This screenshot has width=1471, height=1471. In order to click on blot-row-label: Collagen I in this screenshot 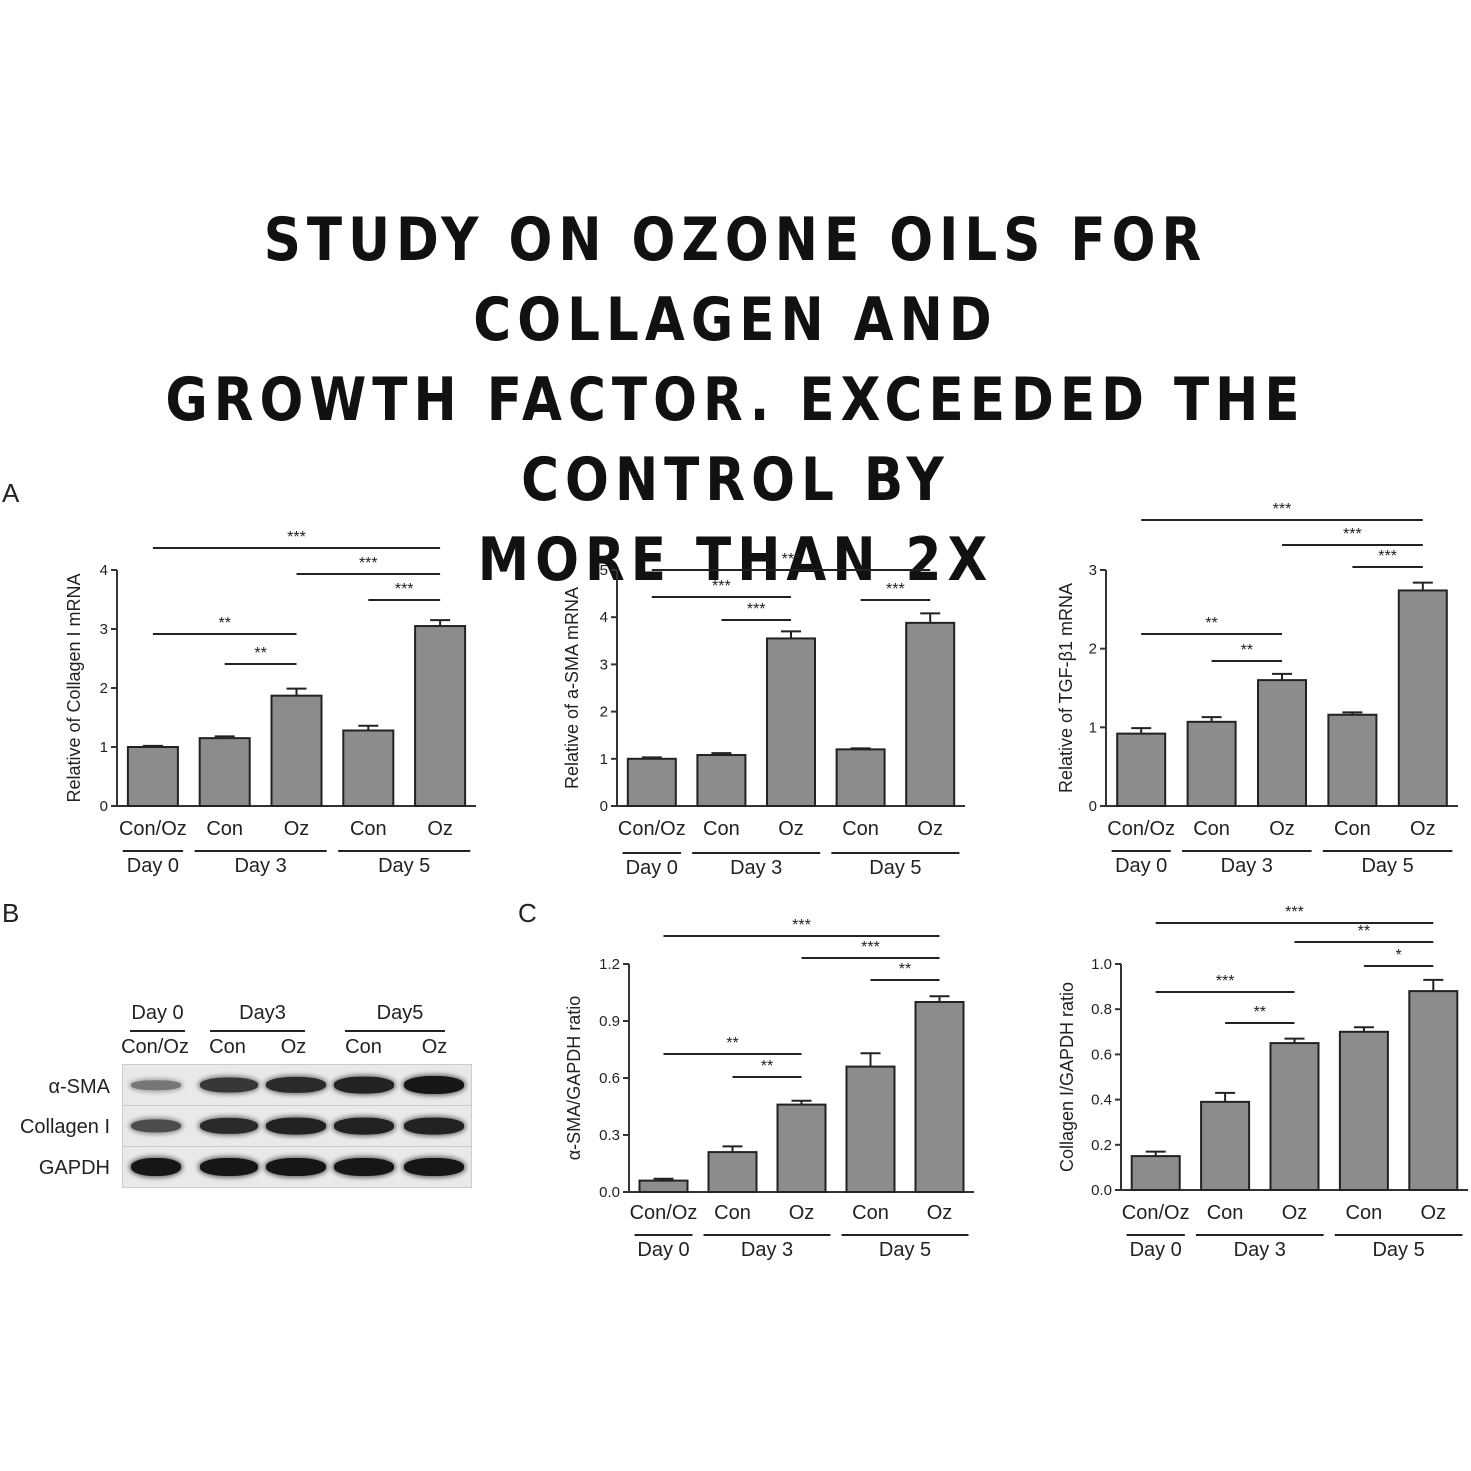, I will do `click(64, 1127)`.